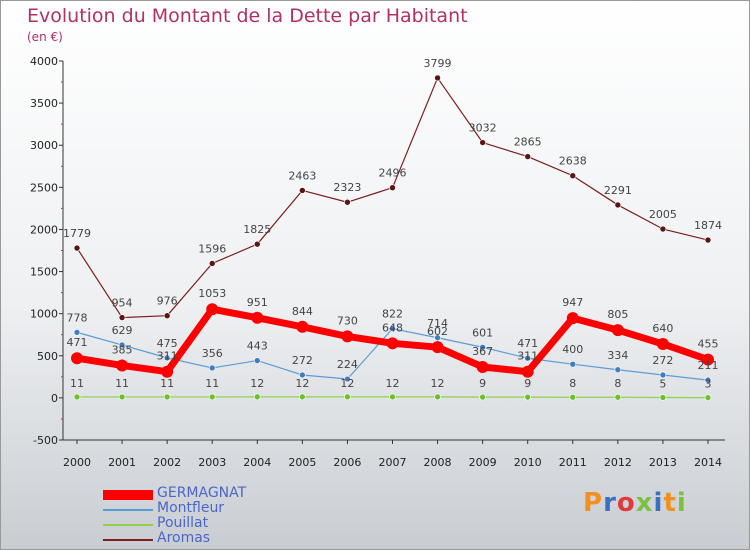 The image size is (750, 550). What do you see at coordinates (122, 462) in the screenshot?
I see `x-tick-label: 2001` at bounding box center [122, 462].